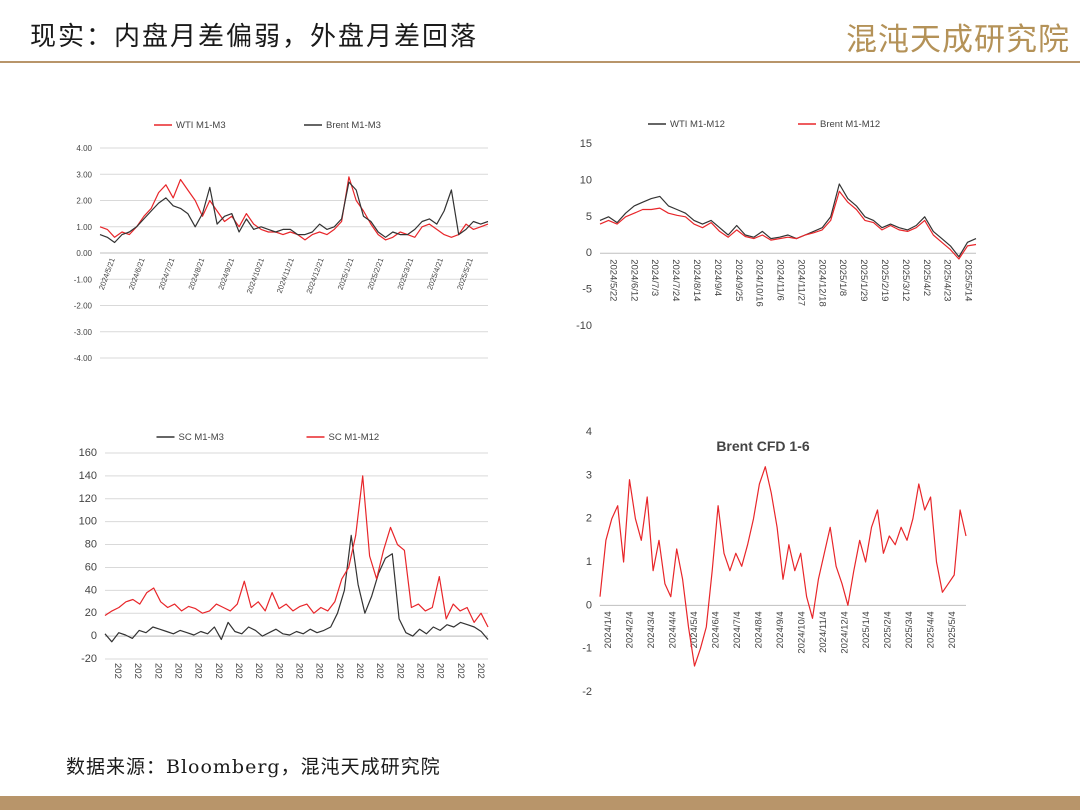 The width and height of the screenshot is (1080, 810). What do you see at coordinates (435, 274) in the screenshot?
I see `x-tick-label: 2025/4/21` at bounding box center [435, 274].